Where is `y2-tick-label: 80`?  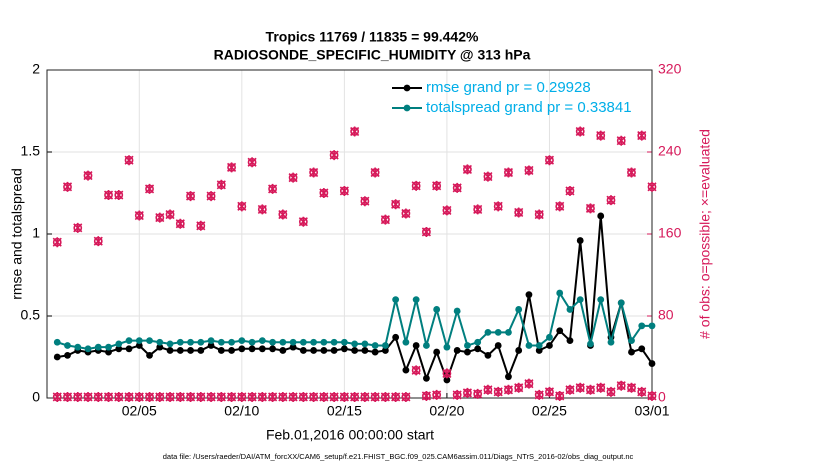 y2-tick-label: 80 is located at coordinates (666, 315).